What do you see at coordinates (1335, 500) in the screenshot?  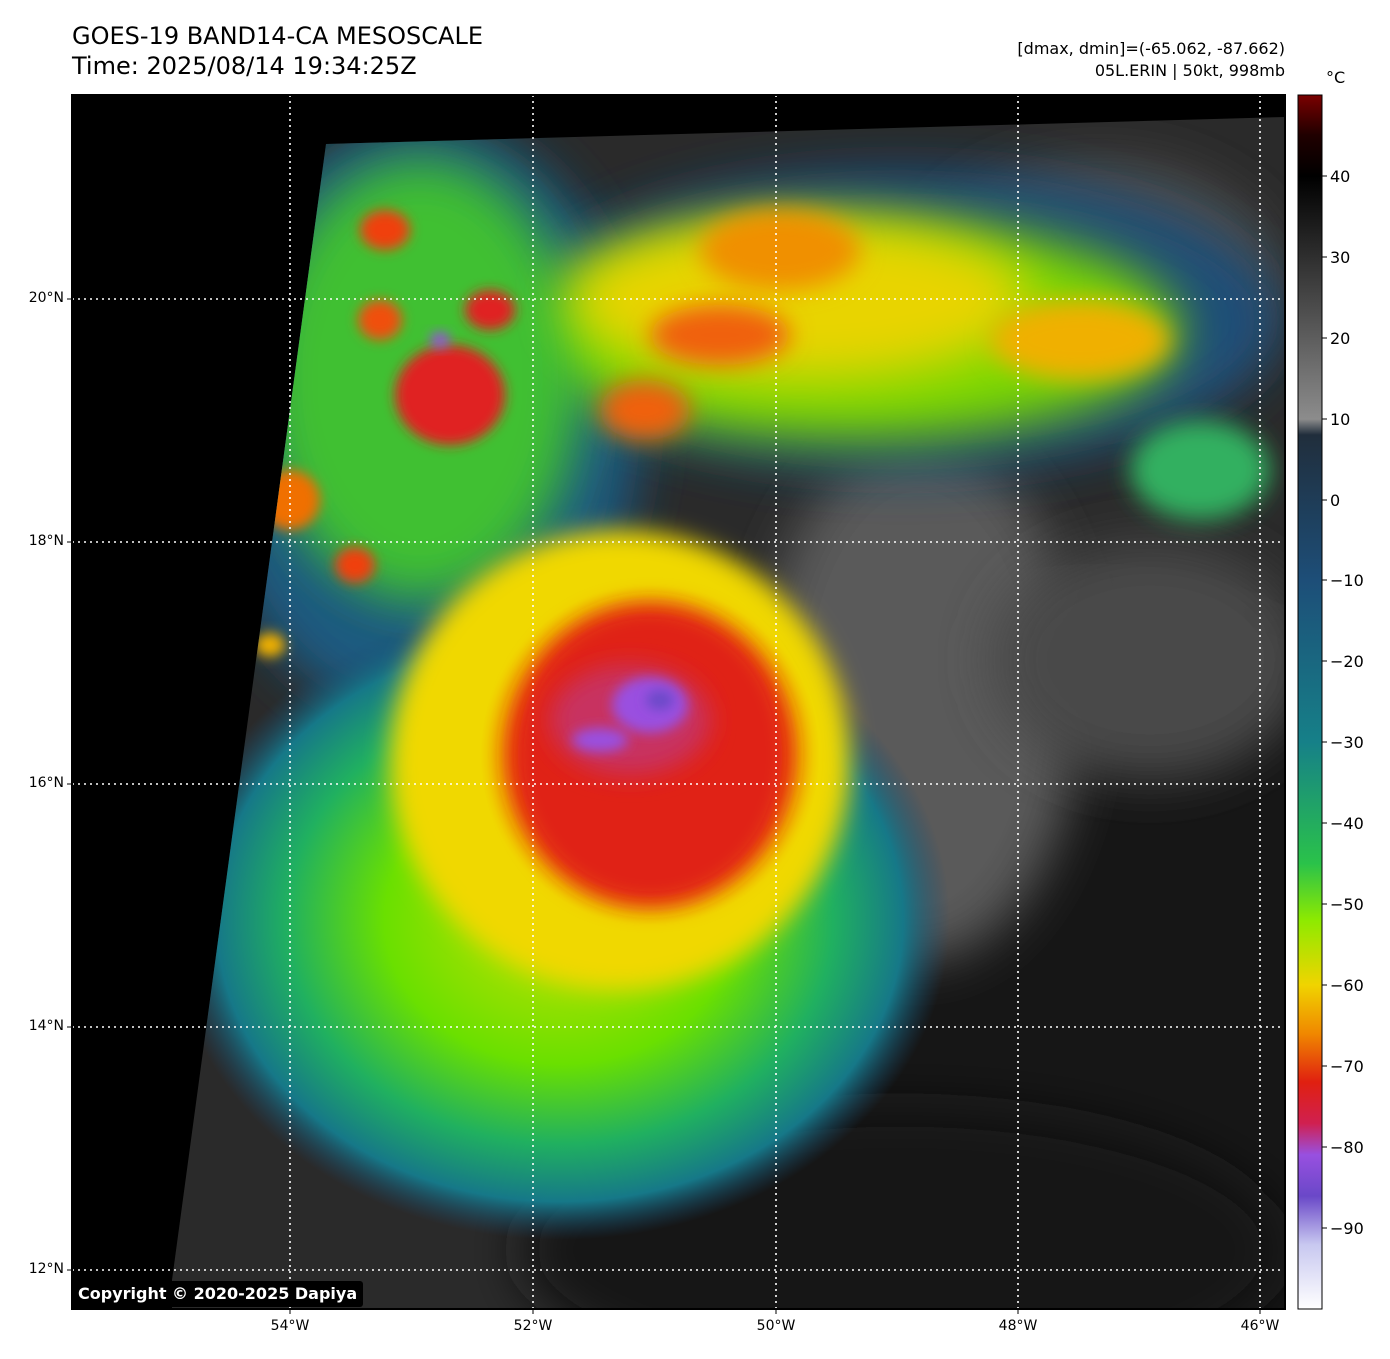 I see `colorbar-label: 0` at bounding box center [1335, 500].